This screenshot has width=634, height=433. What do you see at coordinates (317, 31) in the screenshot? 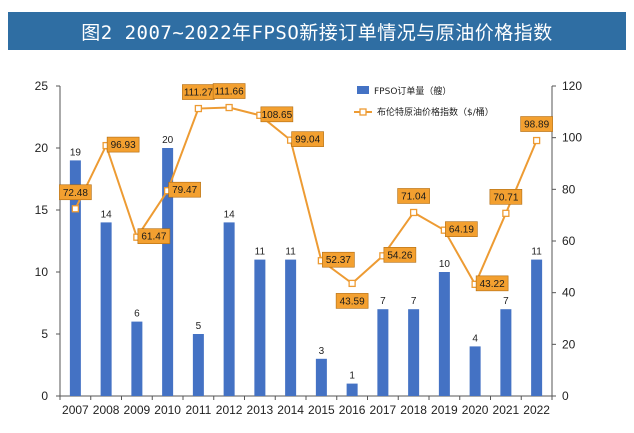
I see `chart-title: 图2 2007~2022年FPSO新接订单情况与原油价格指数` at bounding box center [317, 31].